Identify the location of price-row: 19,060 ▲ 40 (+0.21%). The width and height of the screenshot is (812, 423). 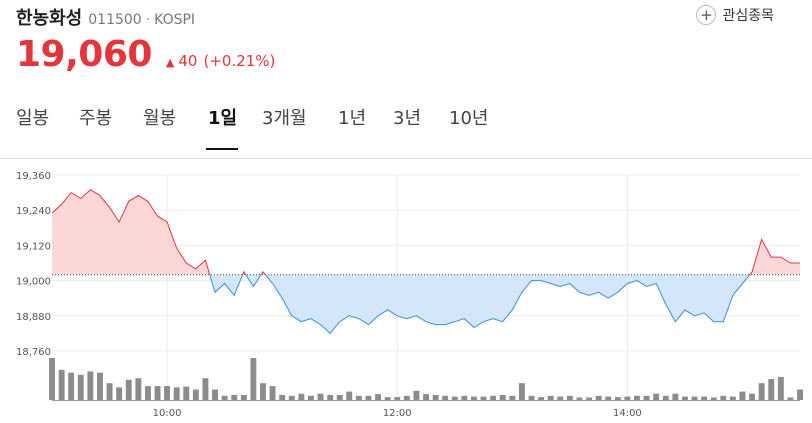
(145, 54).